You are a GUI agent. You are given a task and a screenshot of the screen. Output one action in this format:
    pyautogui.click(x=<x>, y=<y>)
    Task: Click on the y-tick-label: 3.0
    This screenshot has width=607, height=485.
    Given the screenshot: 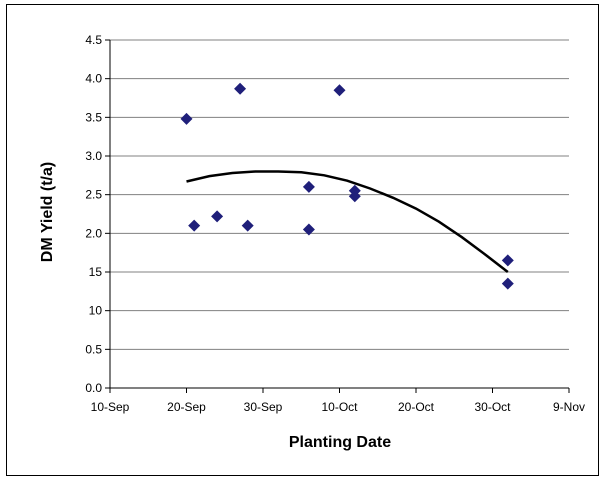 What is the action you would take?
    pyautogui.click(x=93, y=156)
    